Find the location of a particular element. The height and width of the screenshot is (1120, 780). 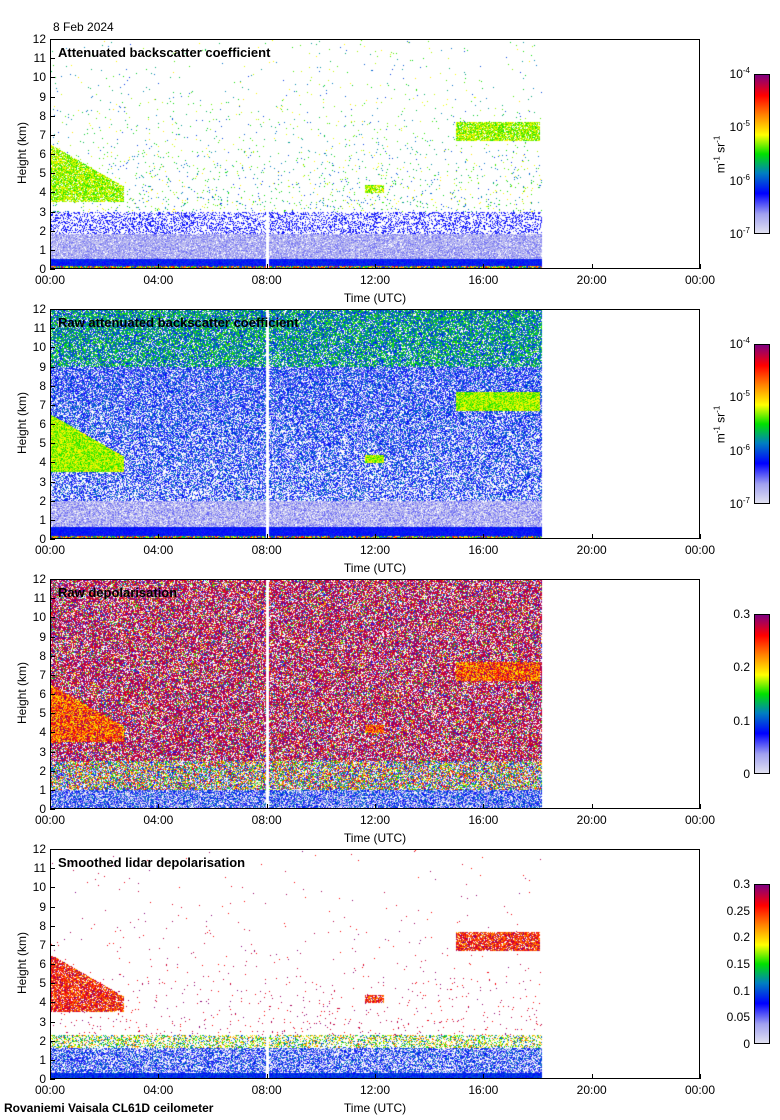

x-tick-label: 08:00 is located at coordinates (266, 1090).